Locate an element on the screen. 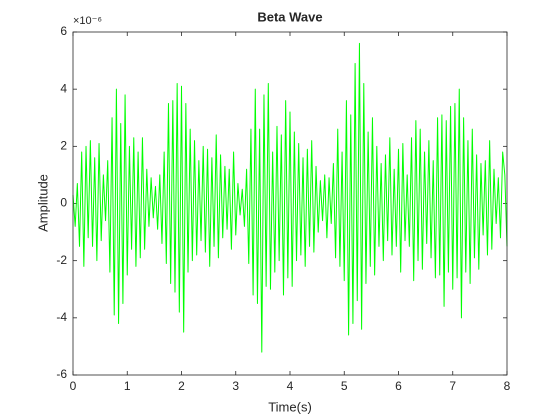 This screenshot has height=420, width=560. y-tick-label: 4 is located at coordinates (63, 88).